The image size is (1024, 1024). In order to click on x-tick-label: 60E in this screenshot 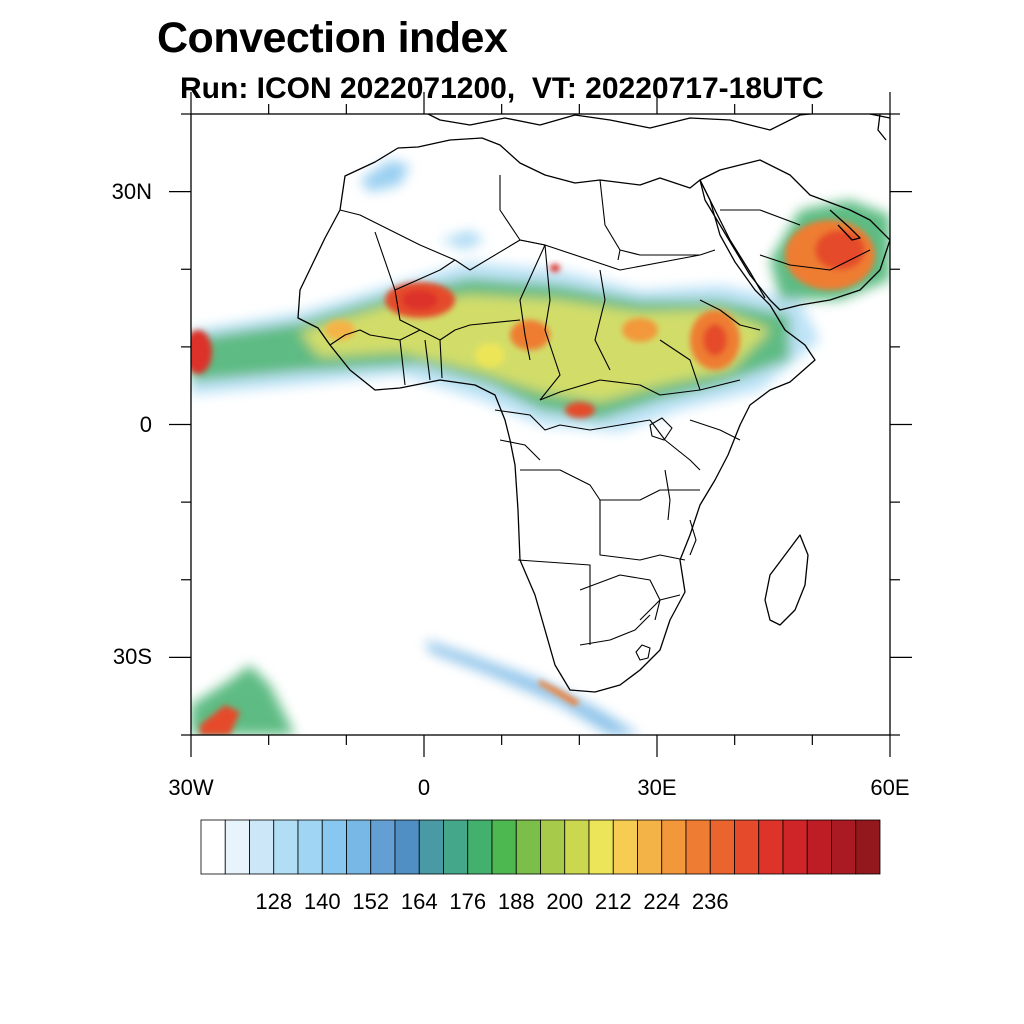, I will do `click(890, 787)`.